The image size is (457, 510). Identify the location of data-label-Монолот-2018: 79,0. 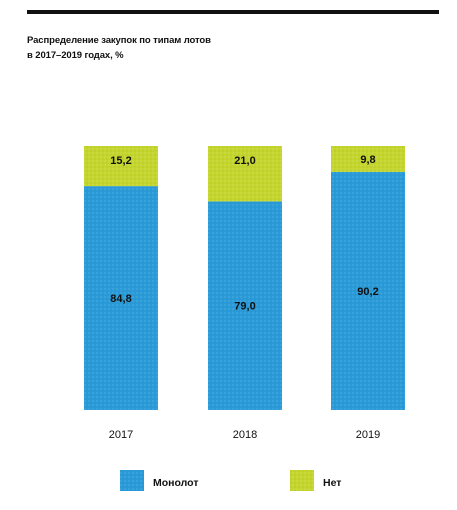
(244, 307).